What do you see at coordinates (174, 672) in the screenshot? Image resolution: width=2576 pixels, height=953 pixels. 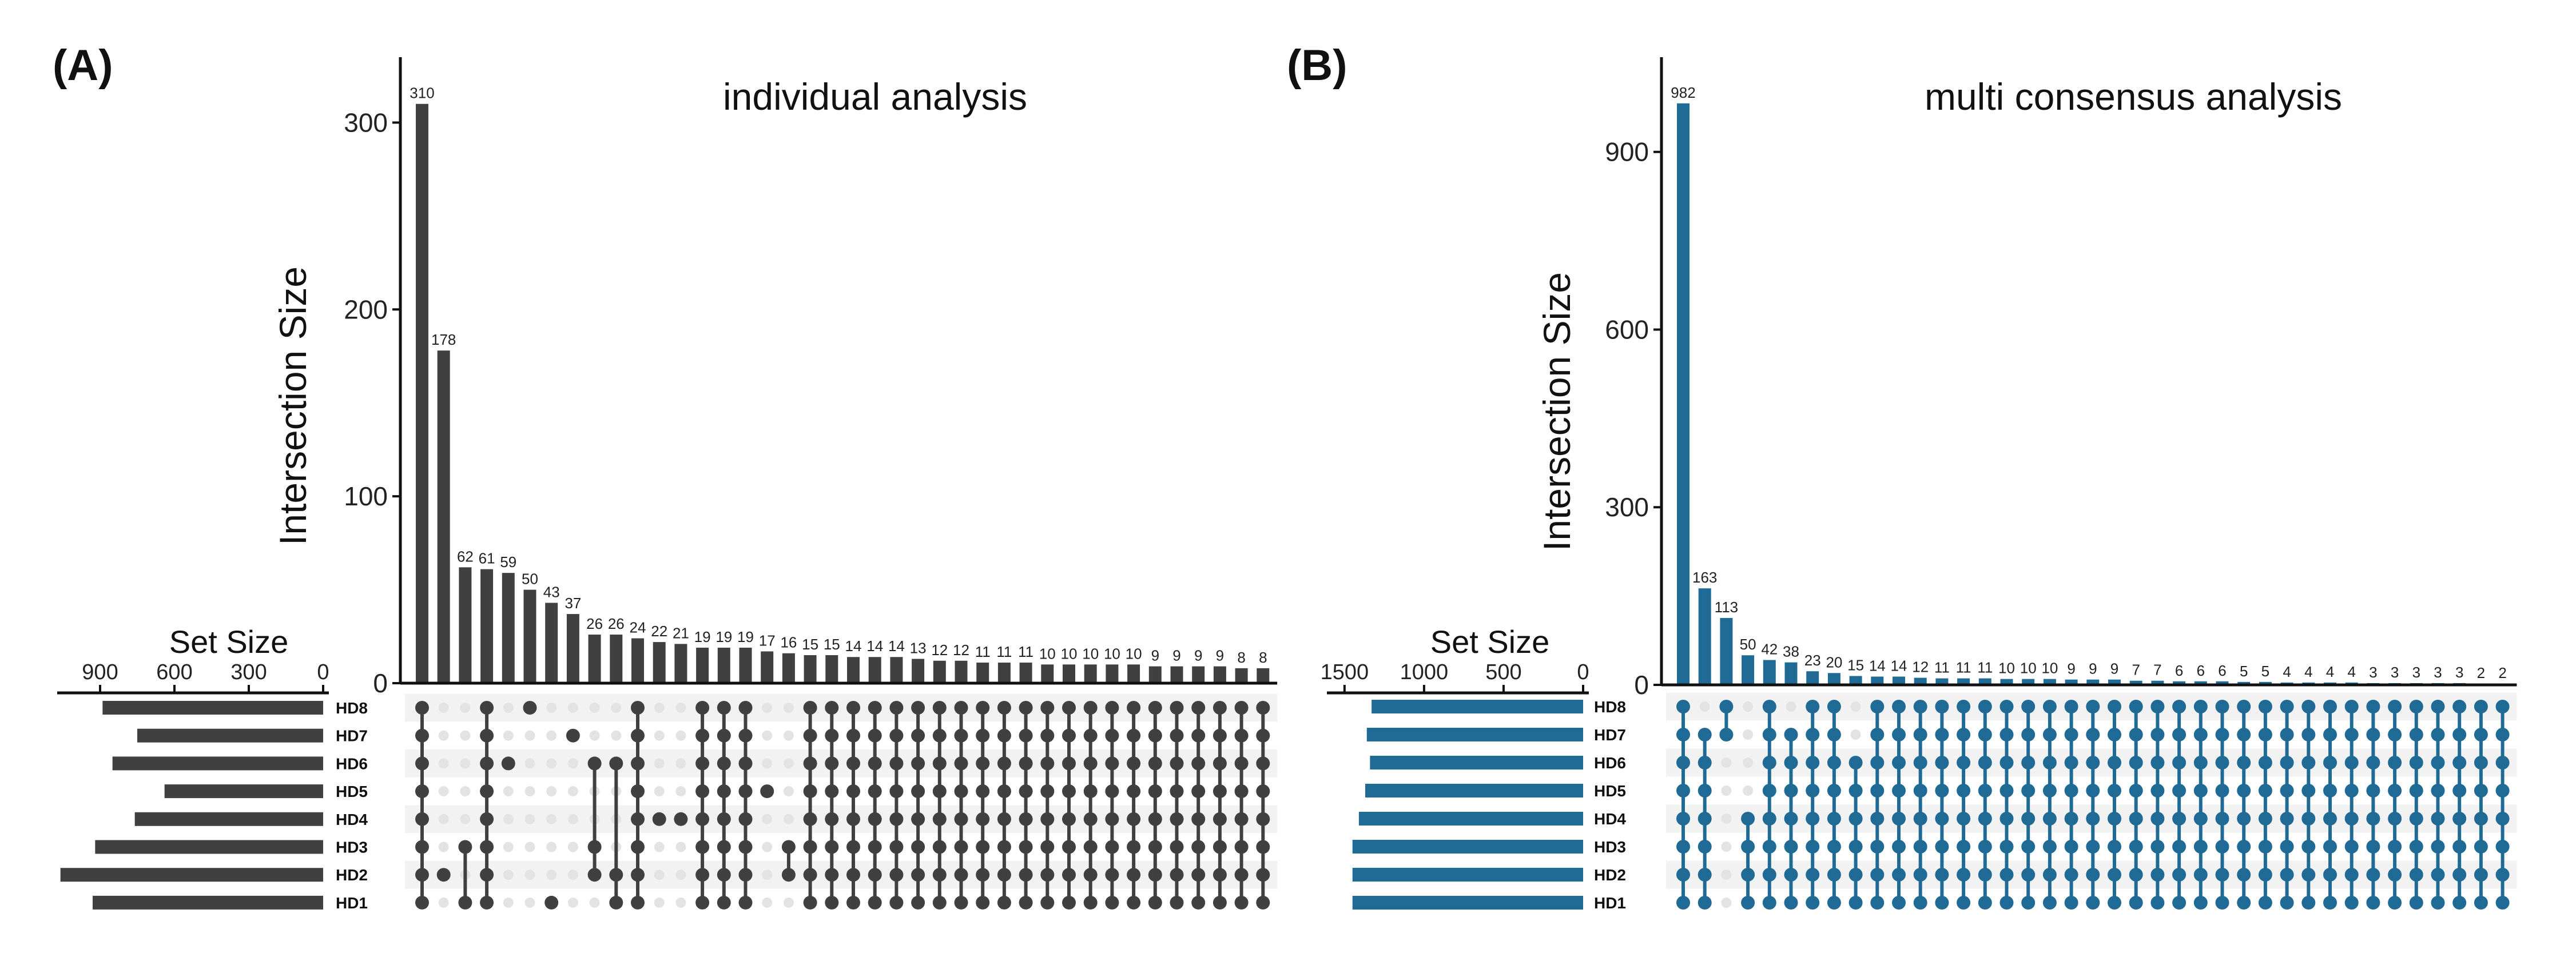 I see `set-size-tick-label: 600` at bounding box center [174, 672].